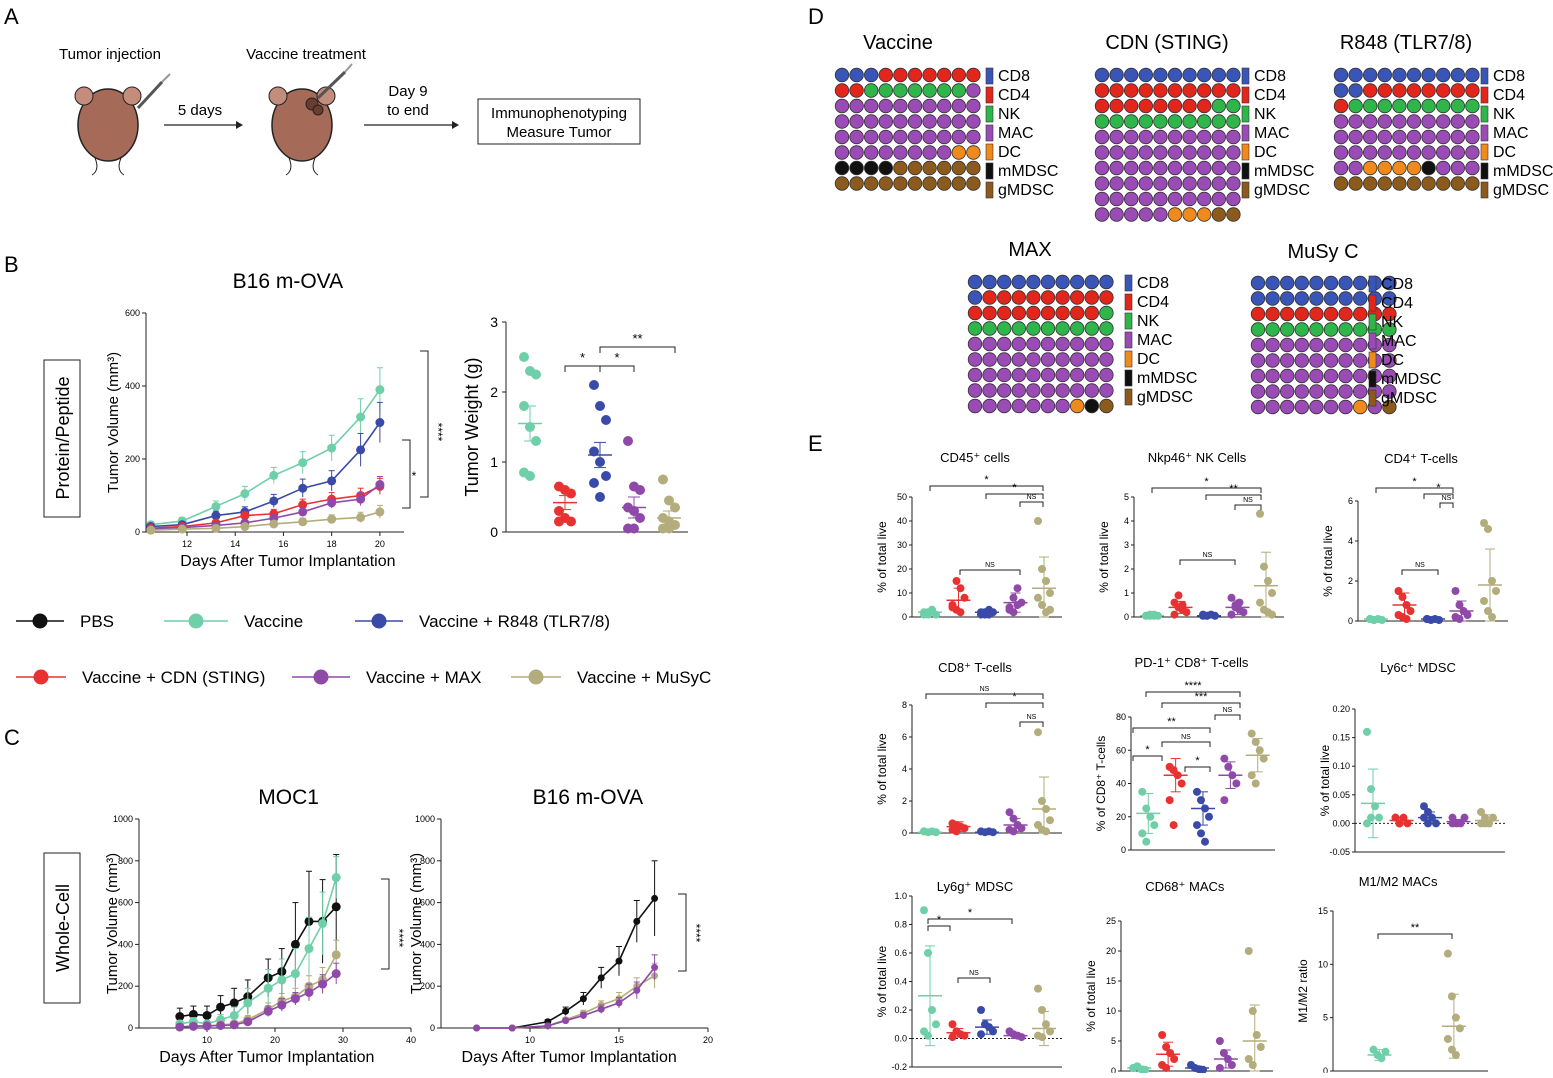 This screenshot has height=1078, width=1553. I want to click on svg-text: Whole-Cell, so click(63, 928).